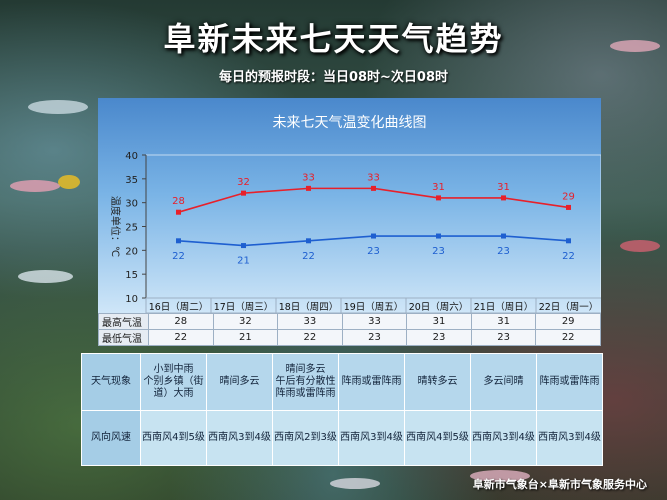 The width and height of the screenshot is (667, 500). Describe the element at coordinates (131, 180) in the screenshot. I see `y-tick-label: 35` at that location.